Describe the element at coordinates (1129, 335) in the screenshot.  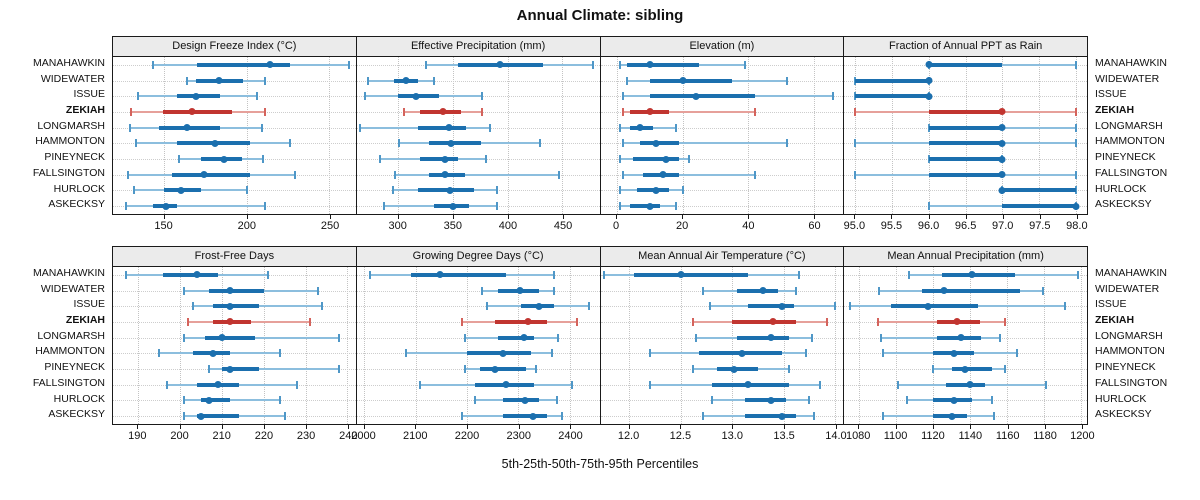
I see `site-label: LONGMARSH` at that location.